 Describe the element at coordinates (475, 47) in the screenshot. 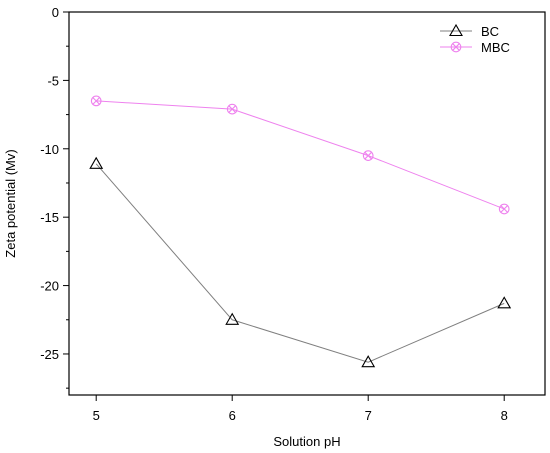

I see `legend-item-mbc: MBC` at that location.